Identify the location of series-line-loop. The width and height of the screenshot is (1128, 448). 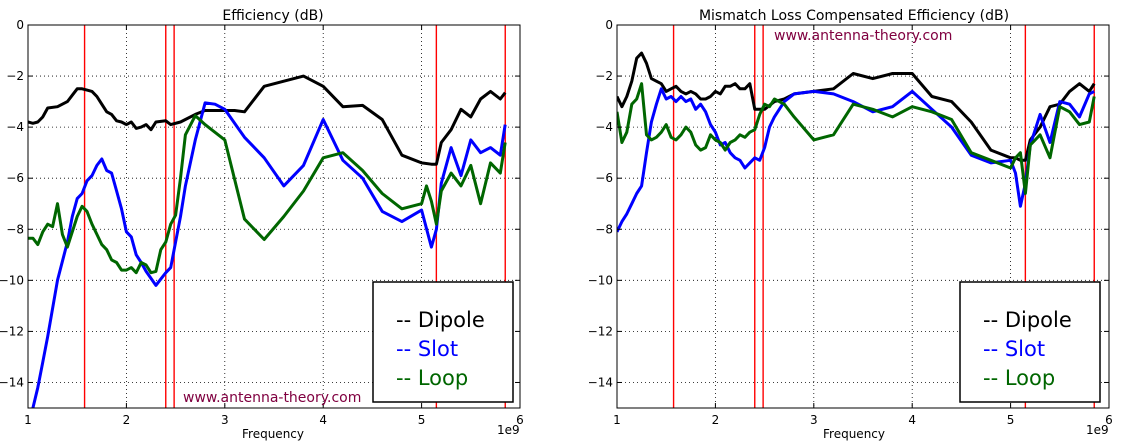
(856, 138).